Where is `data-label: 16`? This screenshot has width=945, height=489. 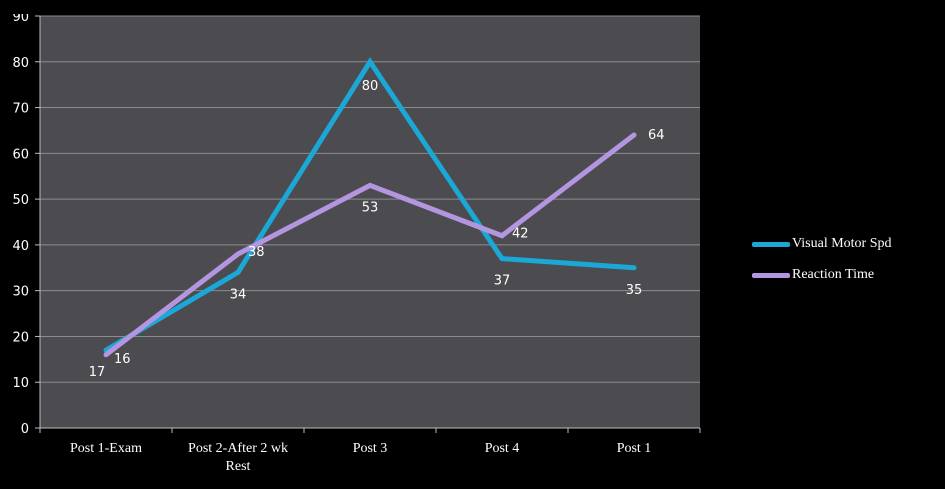 data-label: 16 is located at coordinates (122, 359).